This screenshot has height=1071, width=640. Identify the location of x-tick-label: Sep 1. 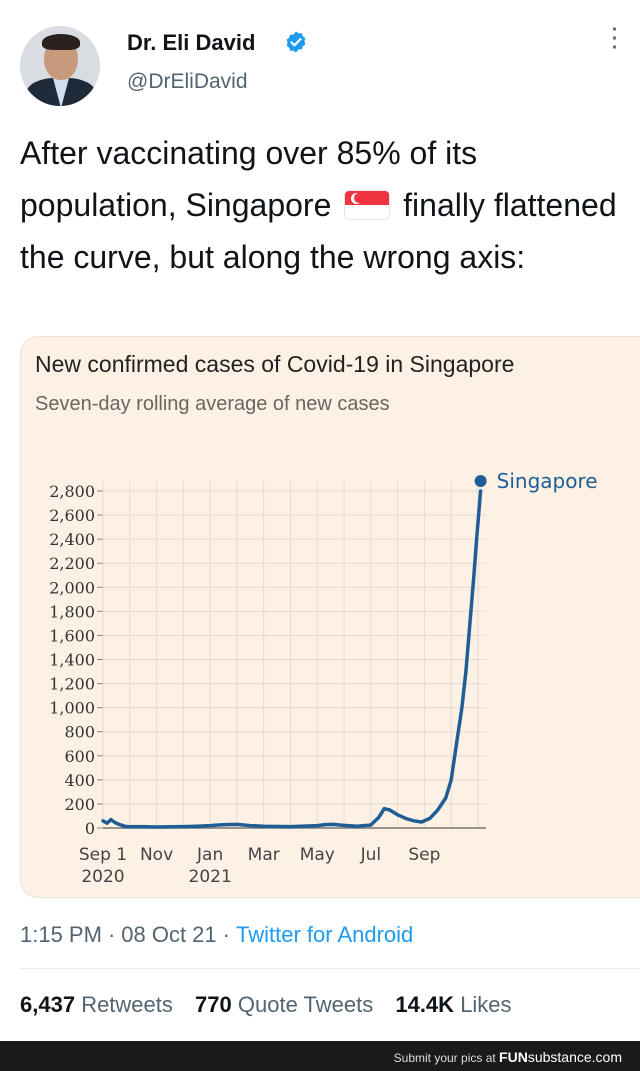
(103, 855).